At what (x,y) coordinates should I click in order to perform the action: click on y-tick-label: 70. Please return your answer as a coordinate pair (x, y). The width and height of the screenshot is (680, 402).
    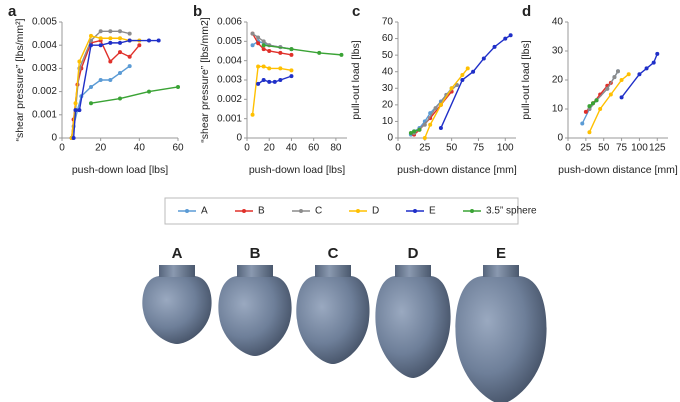
    Looking at the image, I should click on (388, 22).